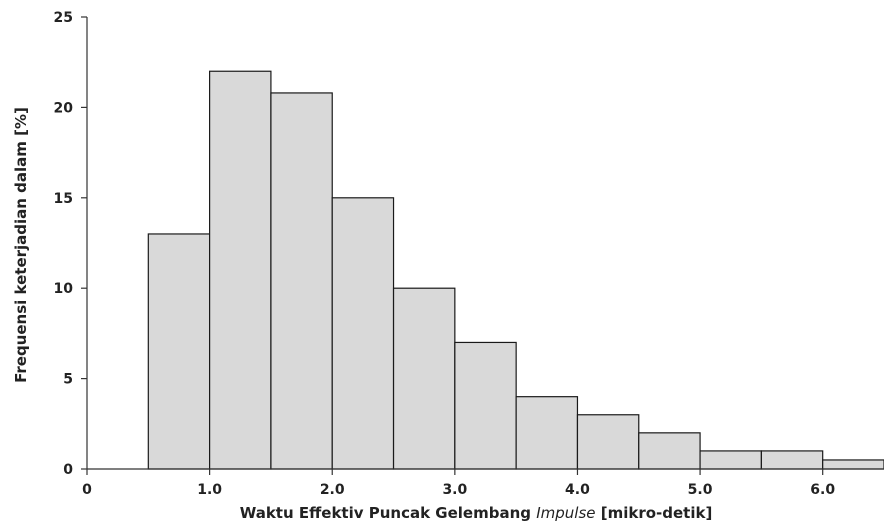 The image size is (884, 524). Describe the element at coordinates (577, 490) in the screenshot. I see `x-tick-label: 4.0` at that location.